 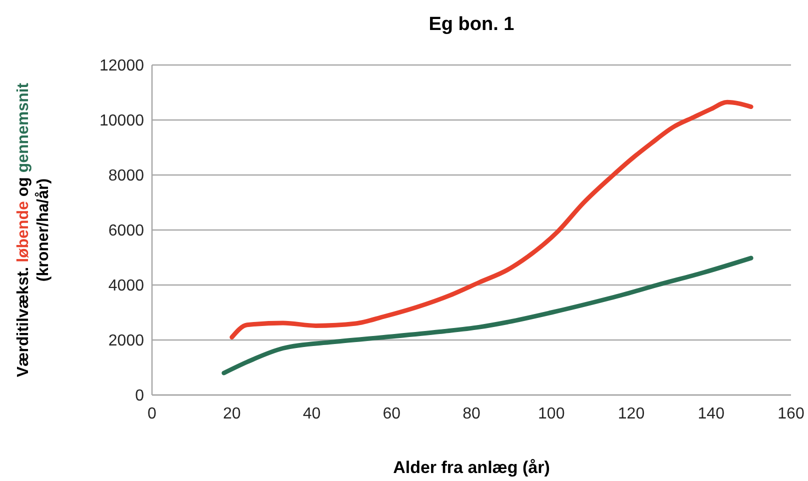 What do you see at coordinates (126, 286) in the screenshot?
I see `y-tick-label: 4000` at bounding box center [126, 286].